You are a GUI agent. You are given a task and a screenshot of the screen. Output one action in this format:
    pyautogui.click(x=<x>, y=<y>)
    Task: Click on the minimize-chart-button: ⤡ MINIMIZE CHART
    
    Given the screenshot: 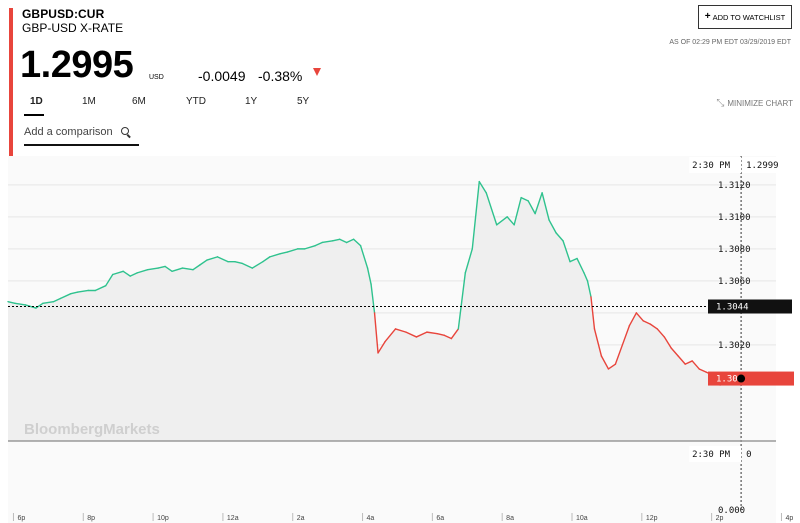 What is the action you would take?
    pyautogui.click(x=754, y=103)
    